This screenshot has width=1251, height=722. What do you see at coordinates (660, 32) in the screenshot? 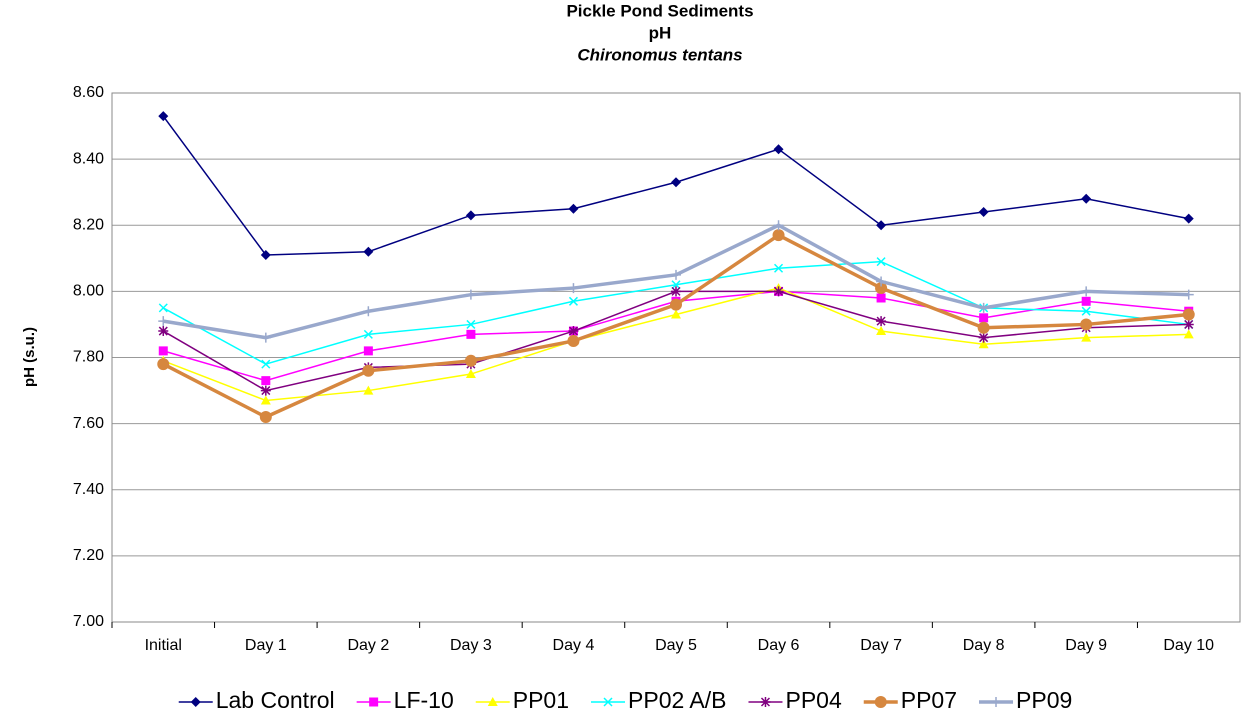
I see `chart-subtitle: pH` at bounding box center [660, 32].